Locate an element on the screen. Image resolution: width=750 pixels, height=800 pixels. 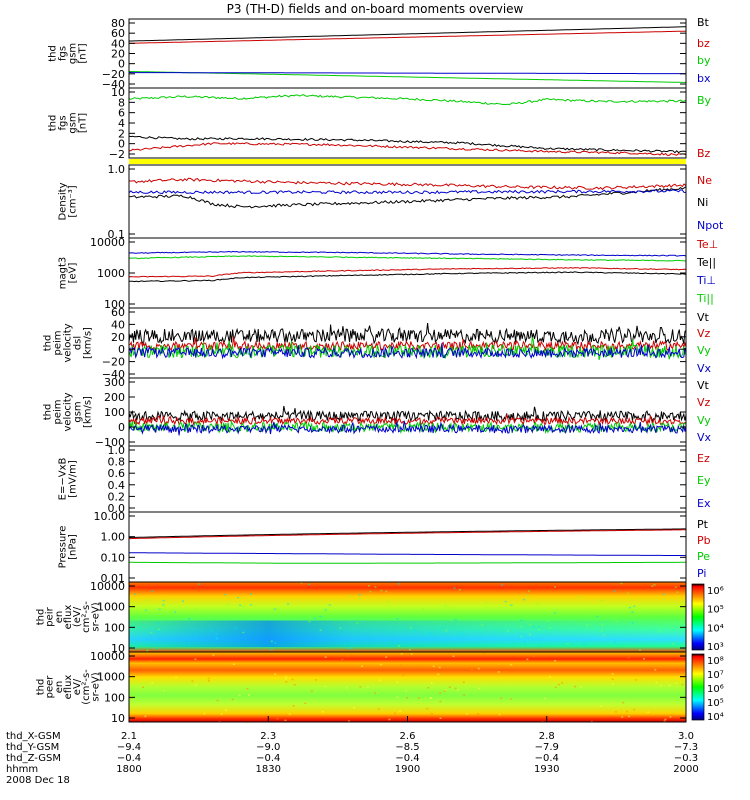
legend-bz: bz is located at coordinates (703, 43).